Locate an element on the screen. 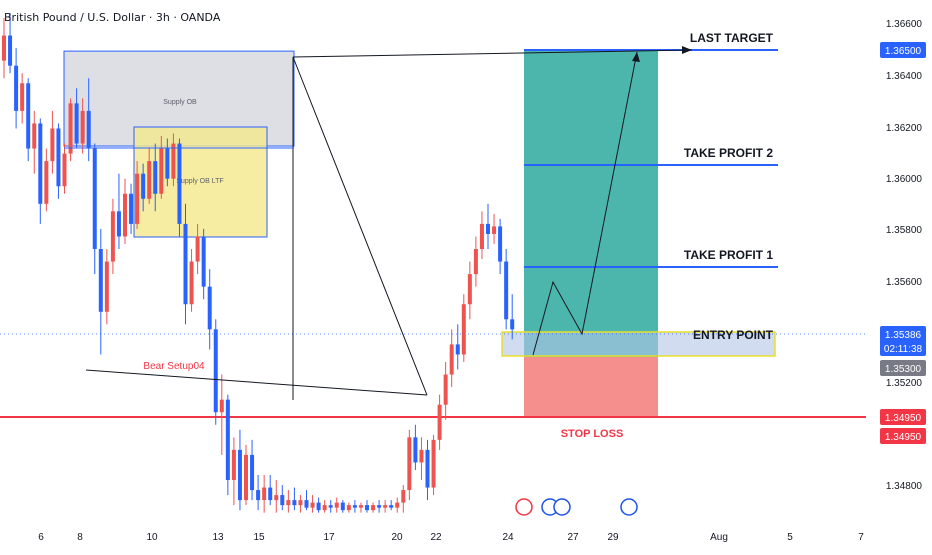 This screenshot has width=932, height=555. x-tick-label: 22 is located at coordinates (436, 537).